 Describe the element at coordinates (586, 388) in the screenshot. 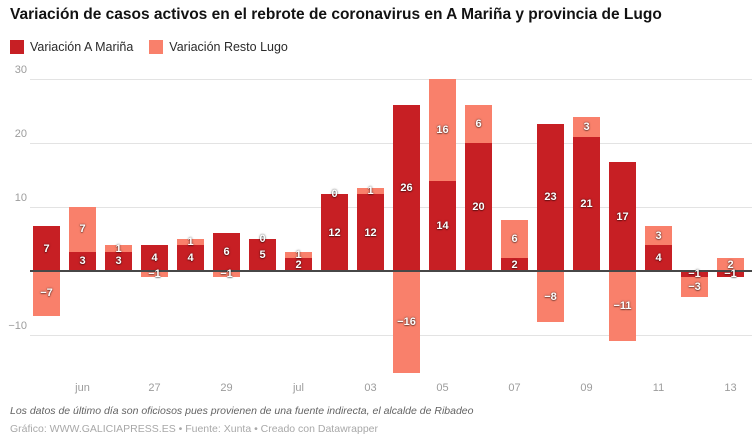

I see `x-axis-tick-label: 09` at that location.